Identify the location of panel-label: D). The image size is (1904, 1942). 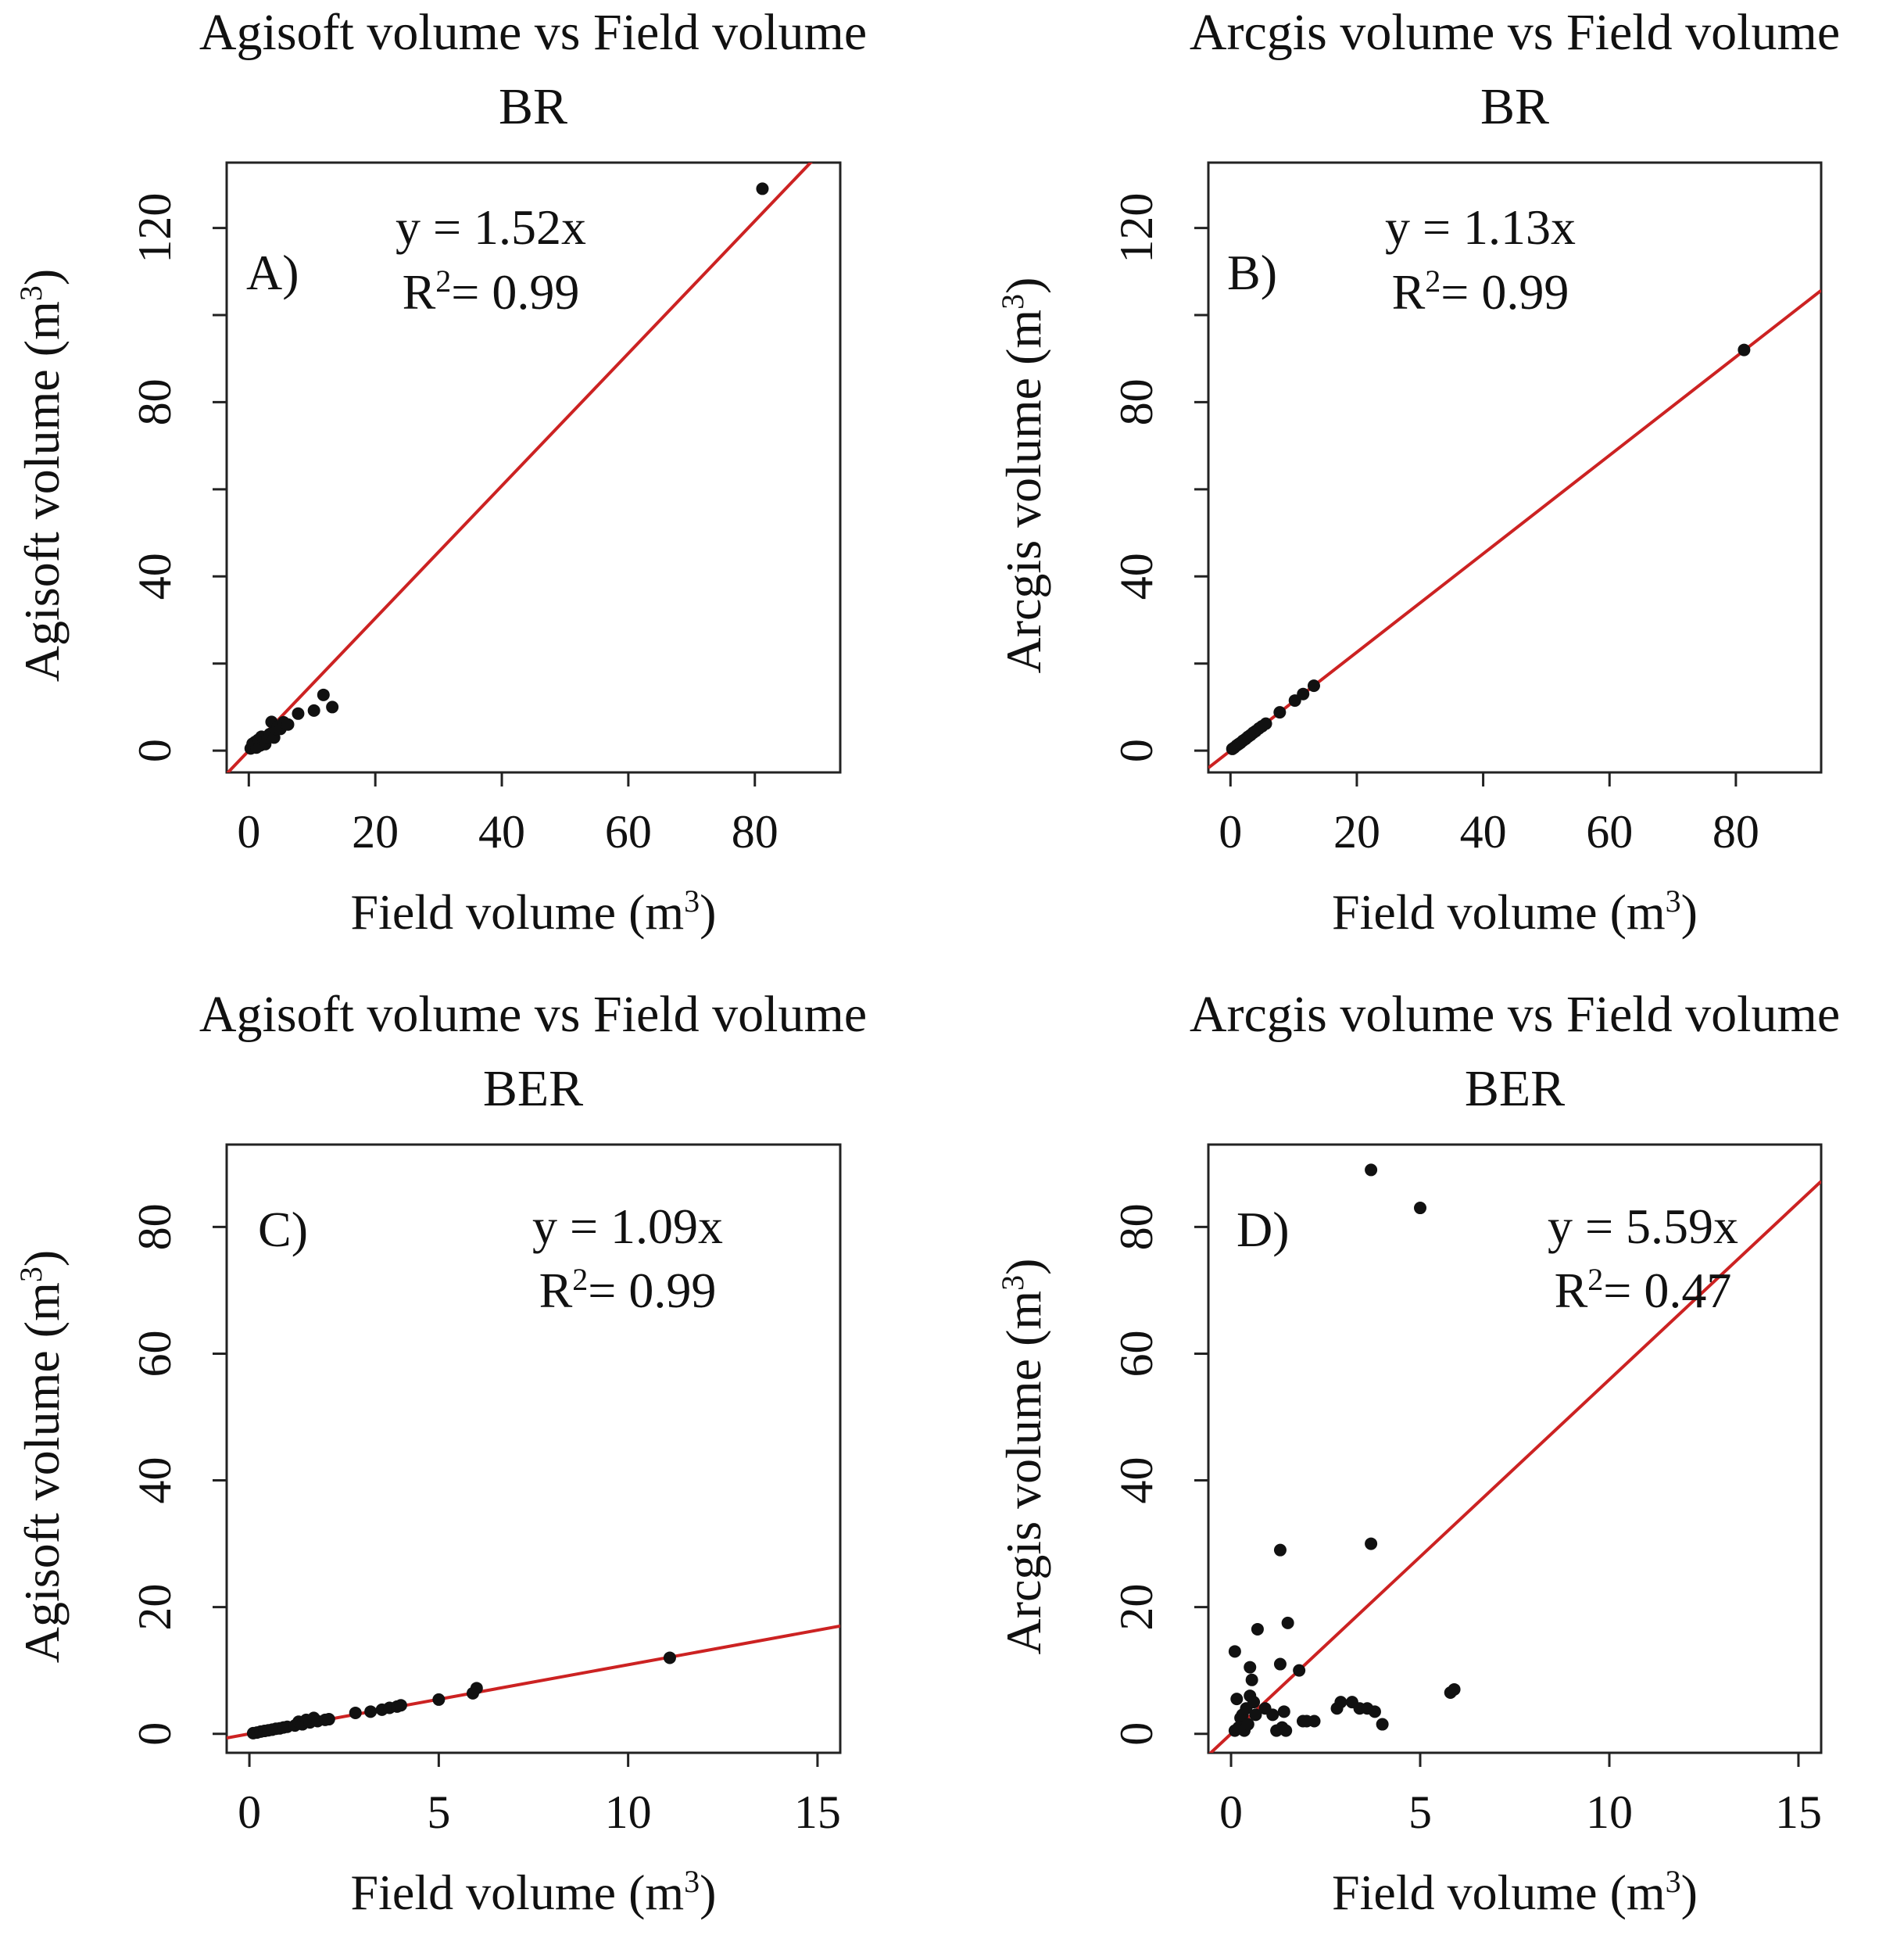
(1263, 1229).